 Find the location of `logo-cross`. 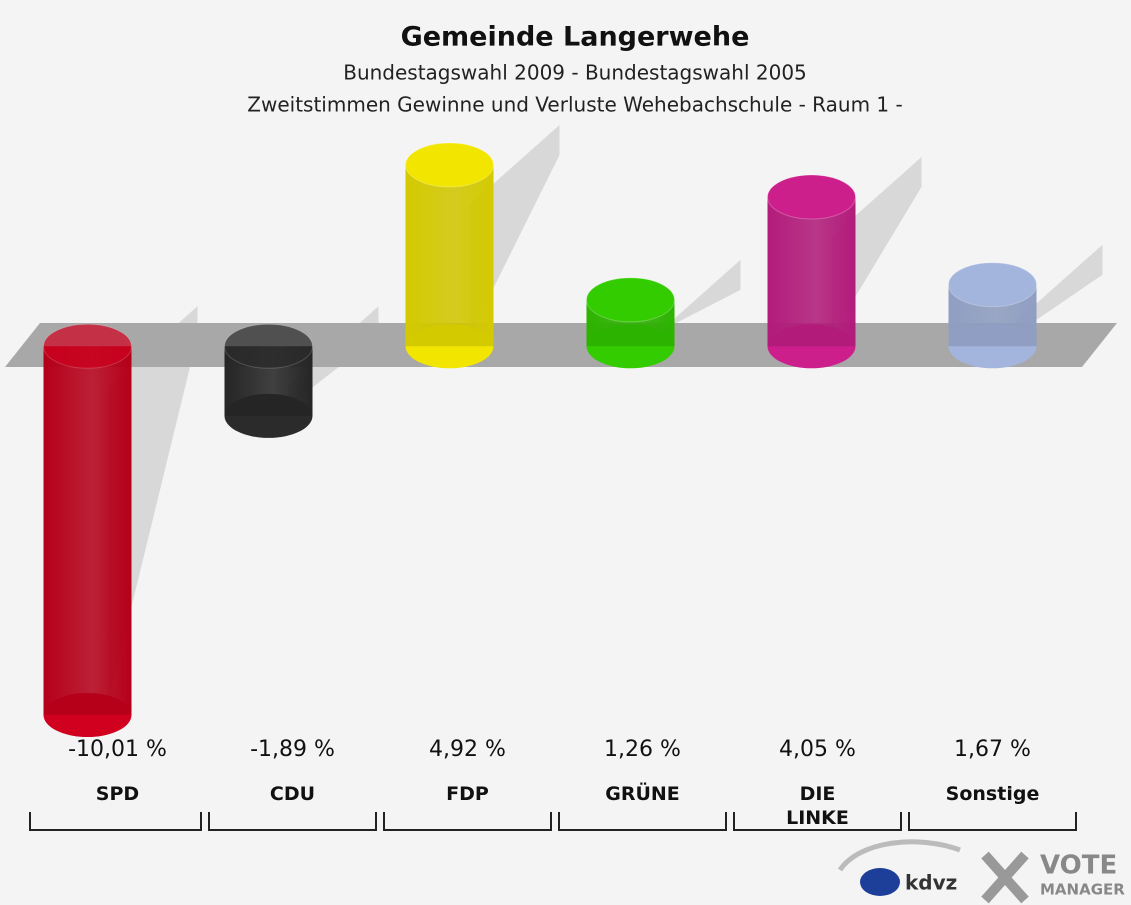

logo-cross is located at coordinates (1005, 877).